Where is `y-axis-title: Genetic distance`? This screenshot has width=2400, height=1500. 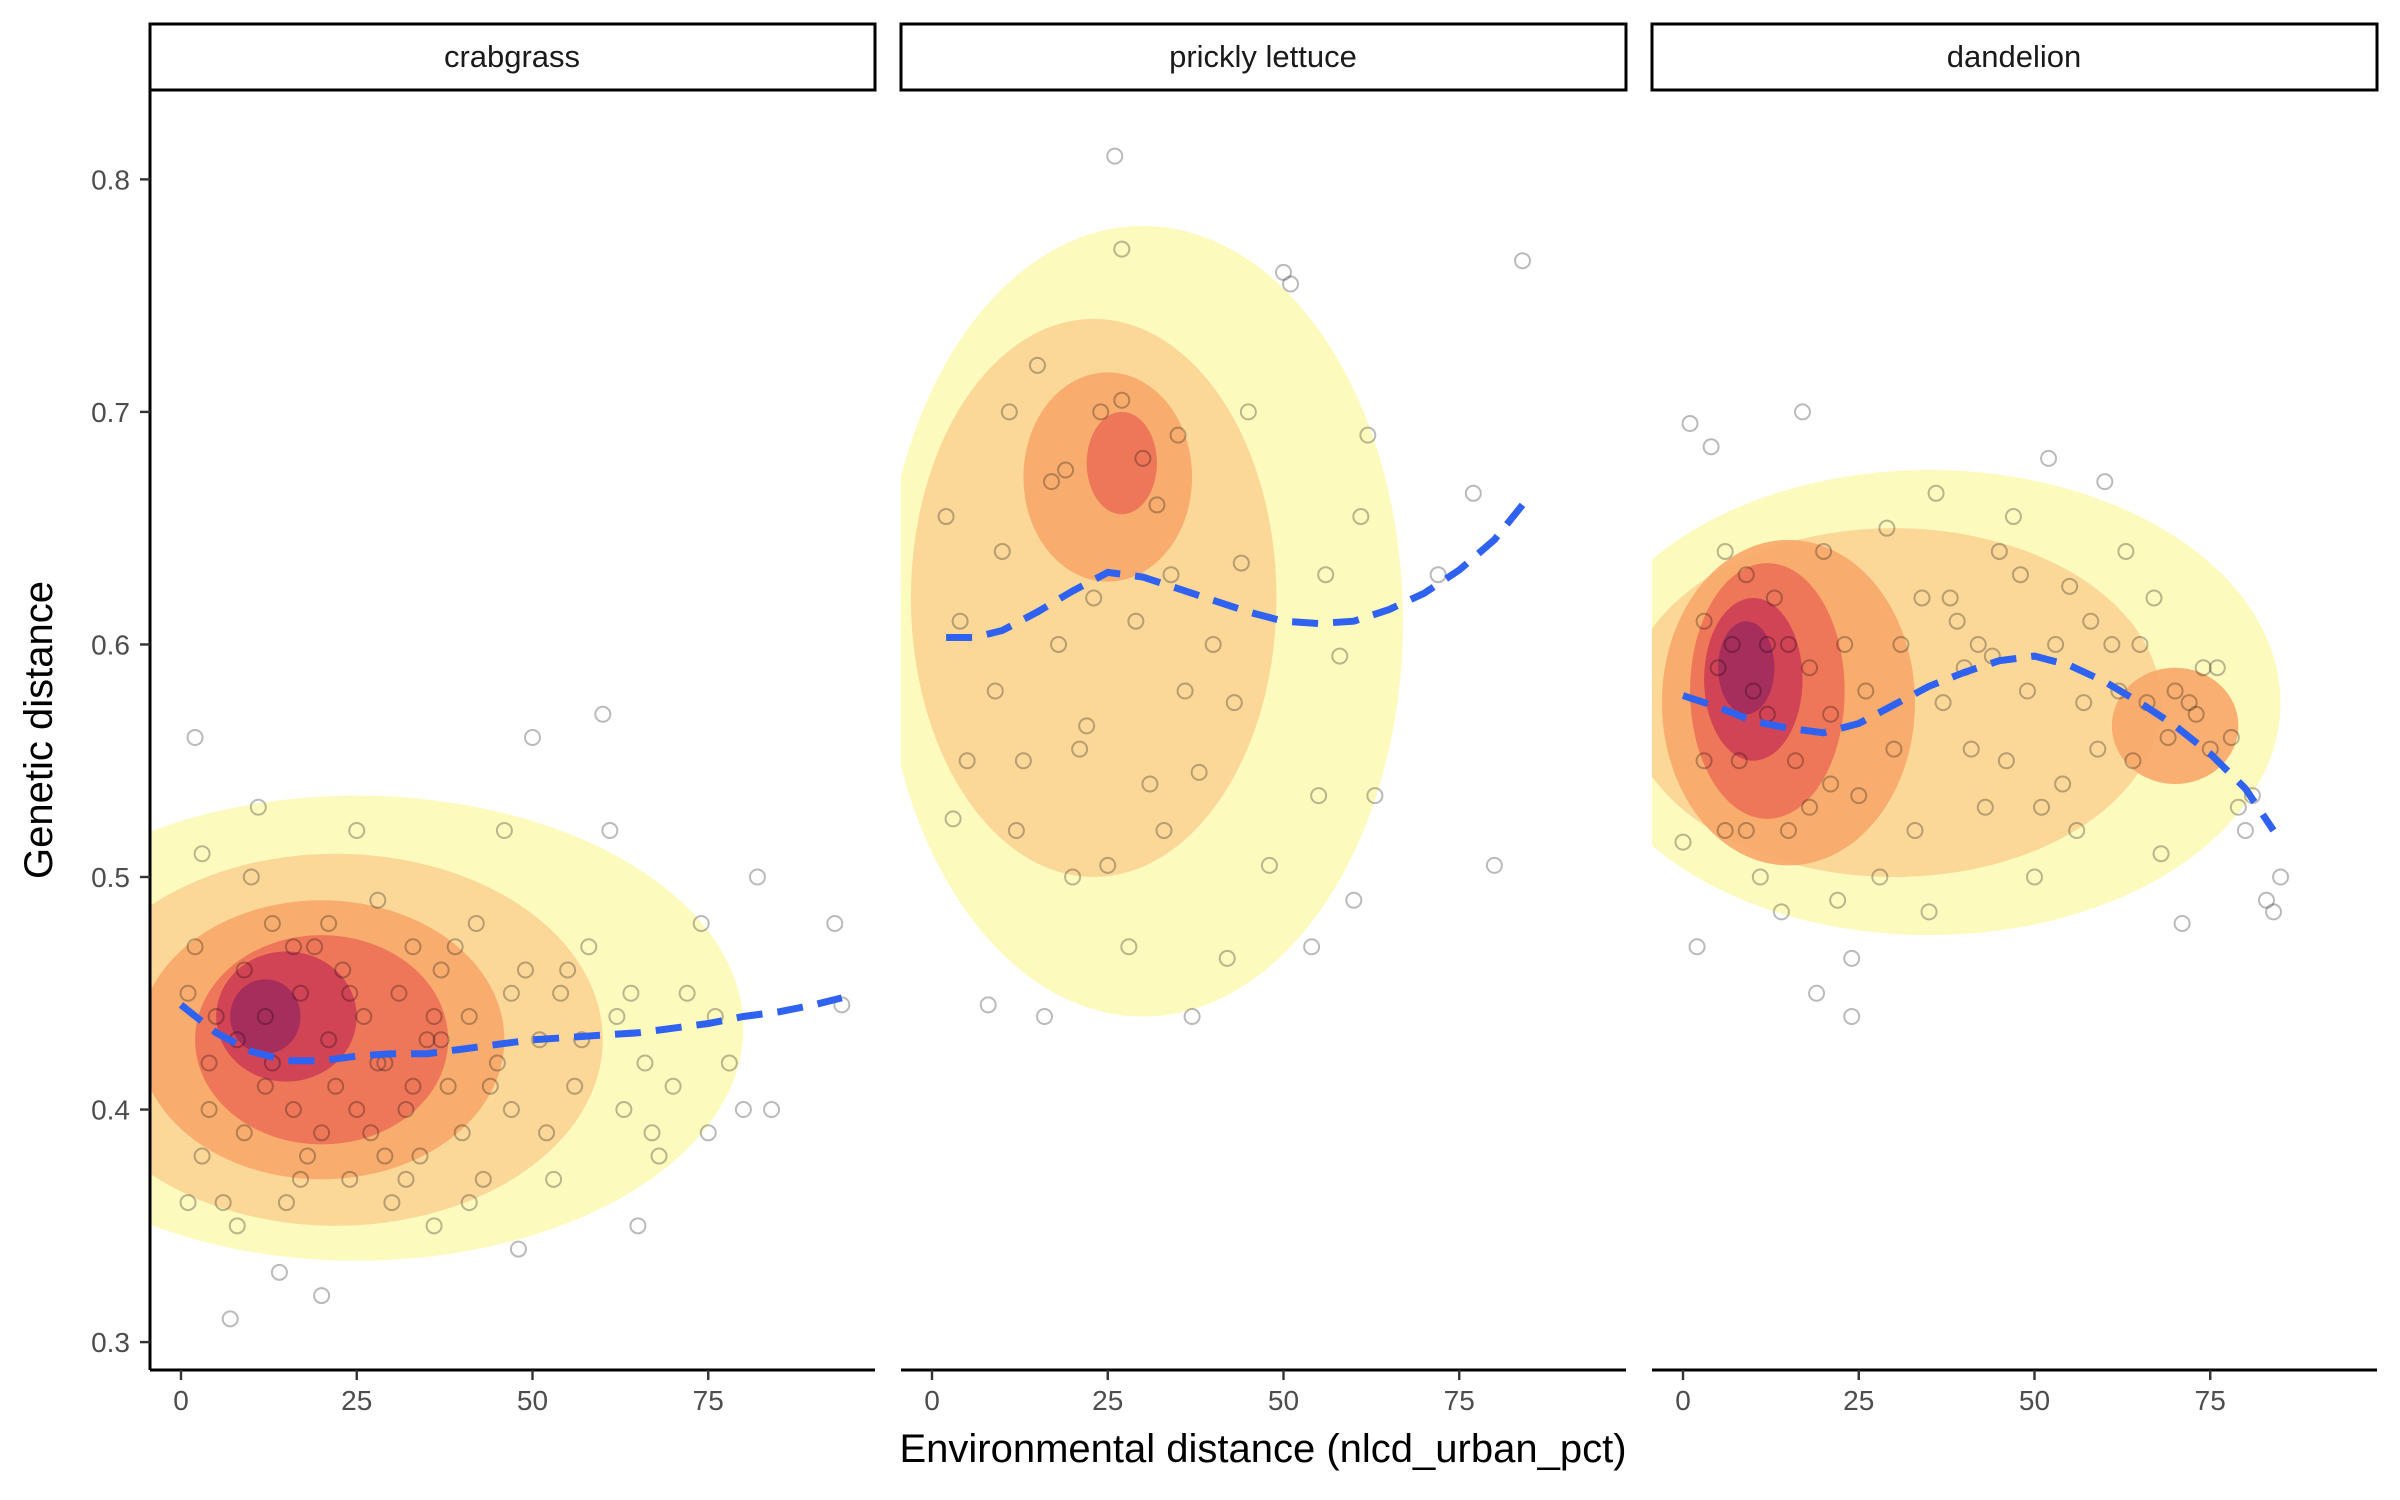
y-axis-title: Genetic distance is located at coordinates (39, 730).